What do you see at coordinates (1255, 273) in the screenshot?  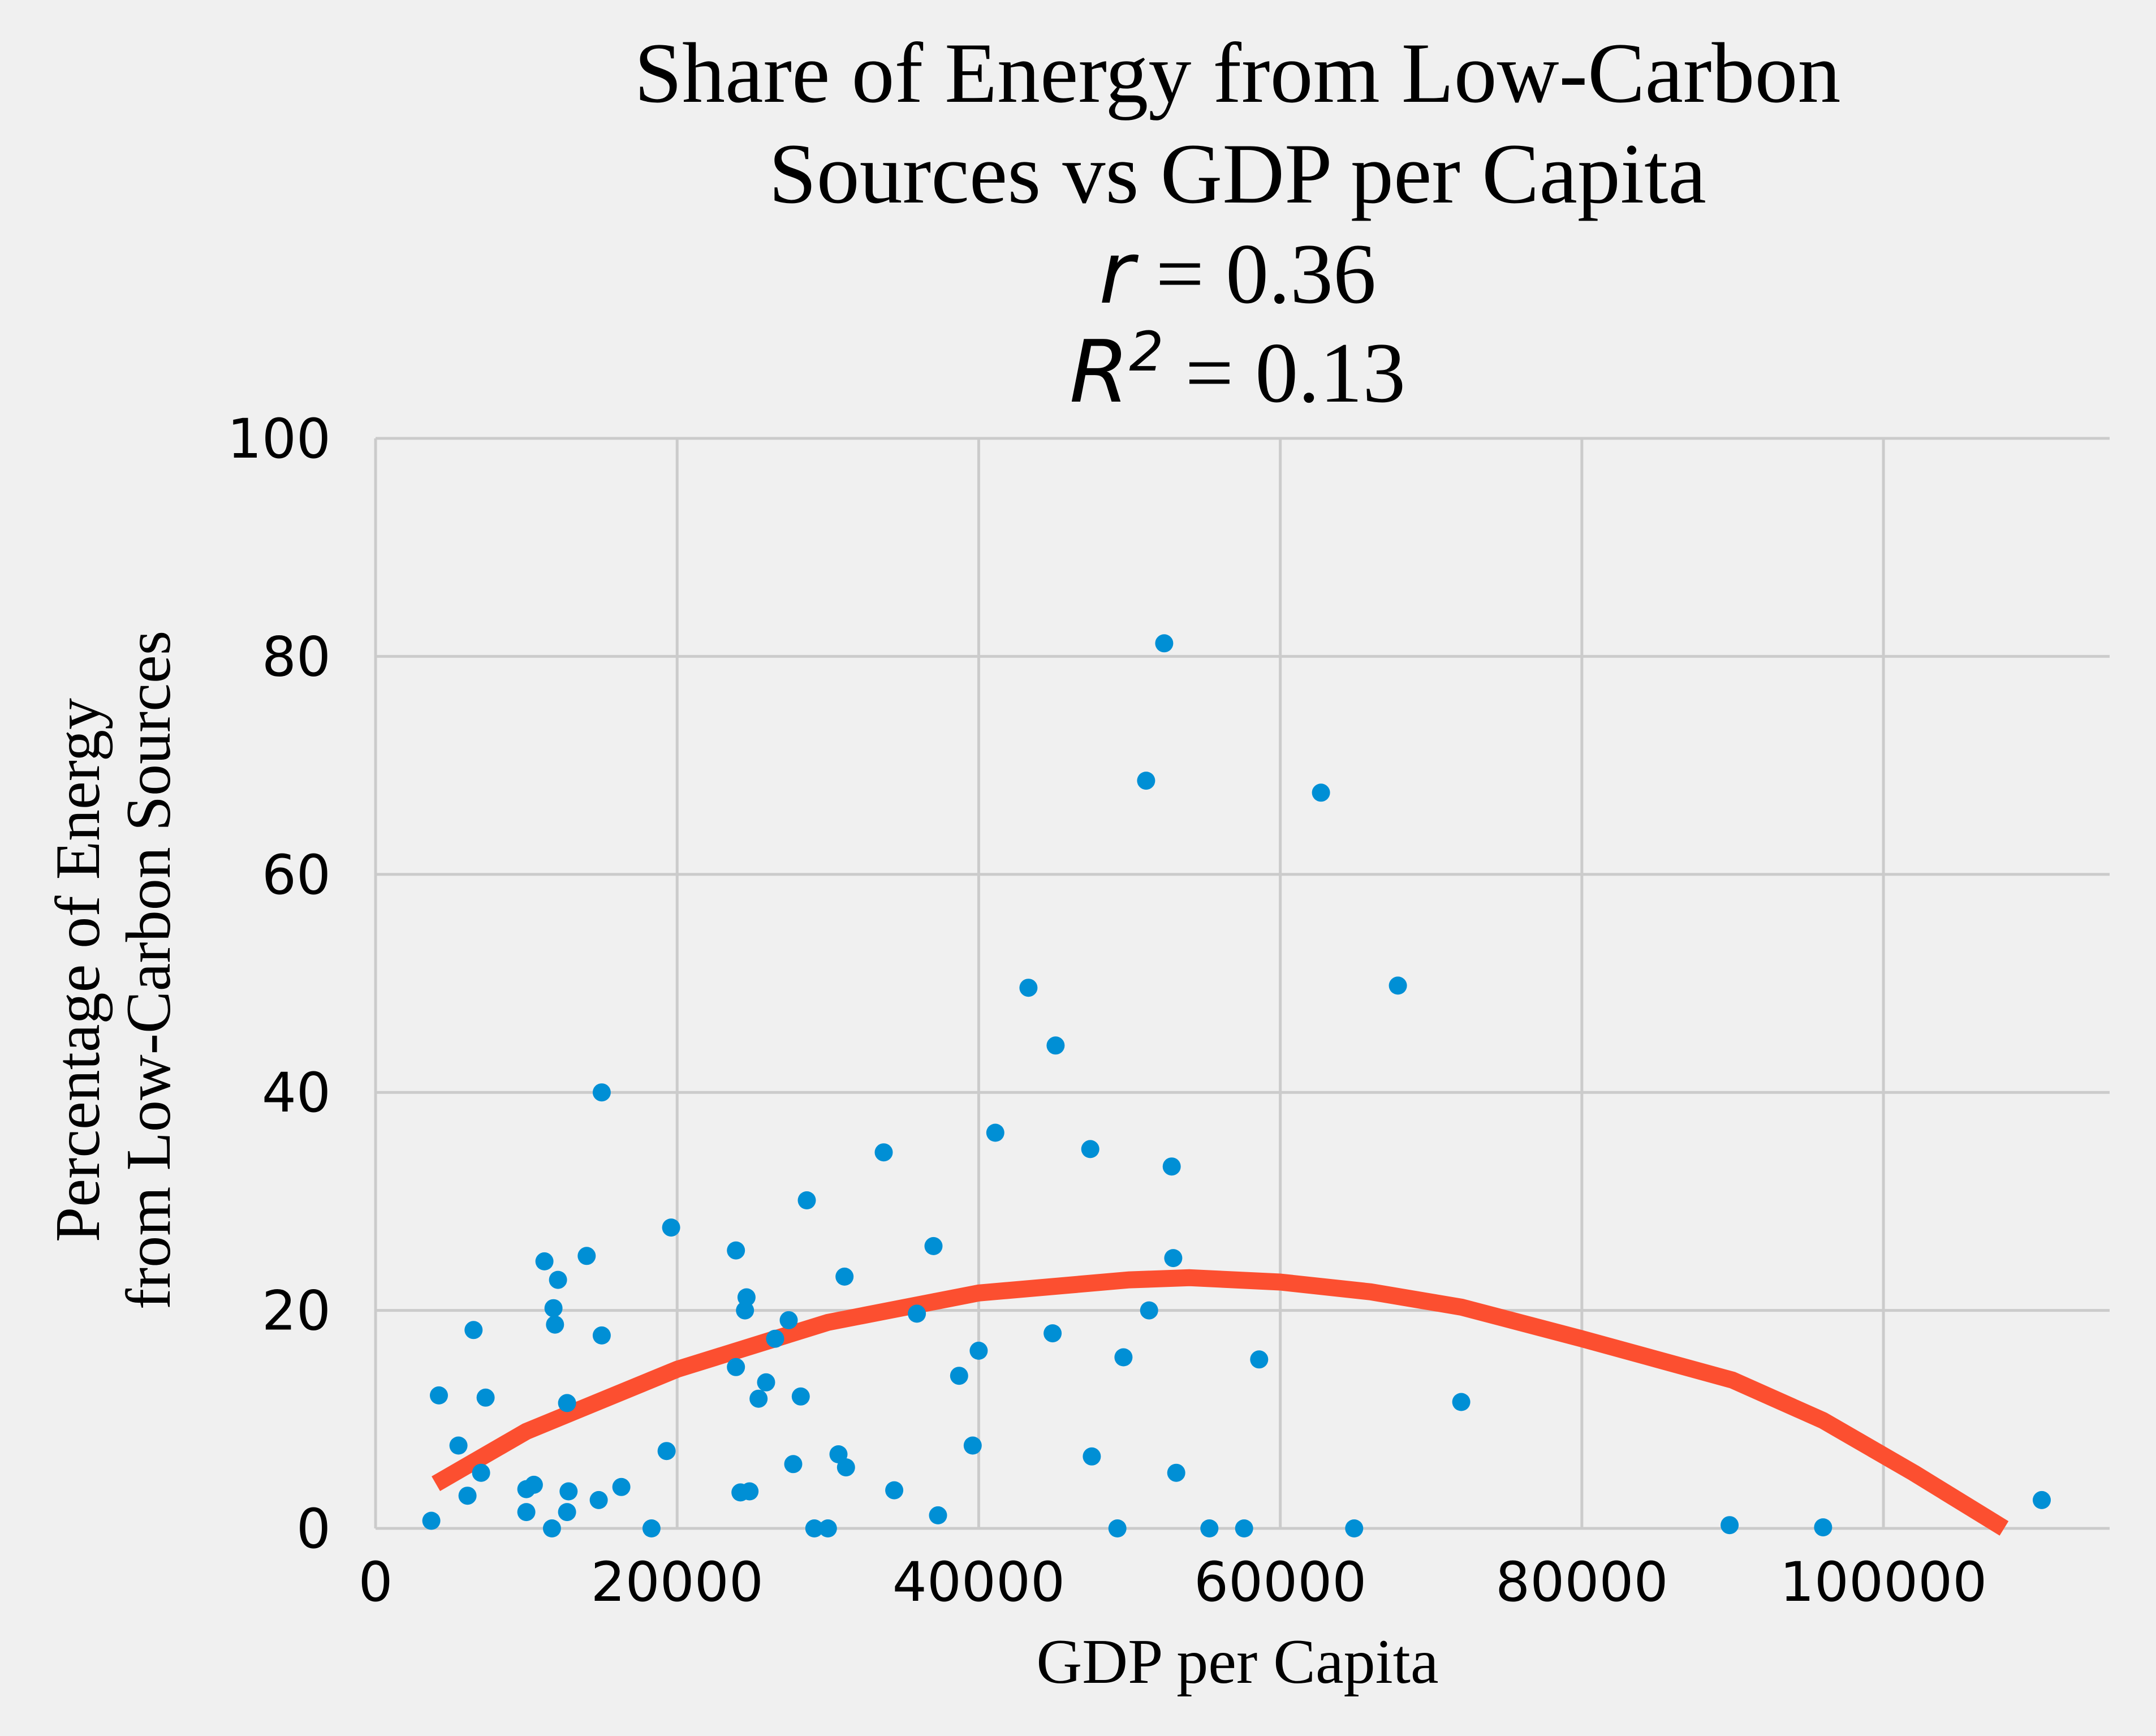 I see `r-value: = 0.36` at bounding box center [1255, 273].